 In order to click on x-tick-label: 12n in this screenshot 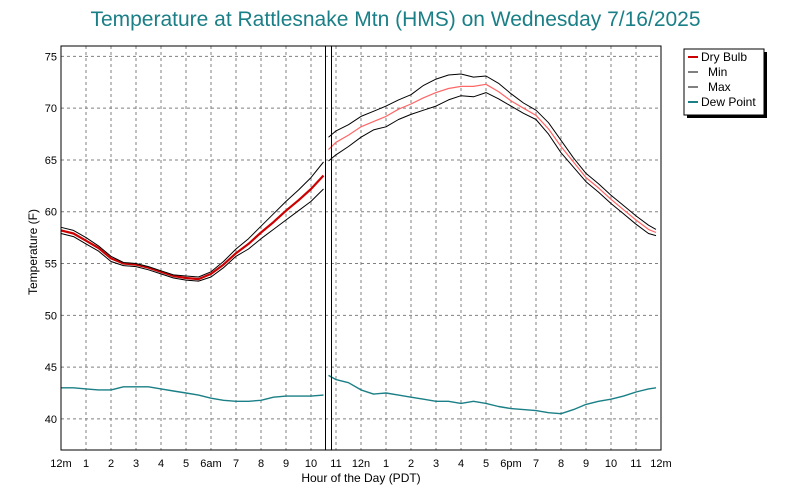, I will do `click(361, 464)`.